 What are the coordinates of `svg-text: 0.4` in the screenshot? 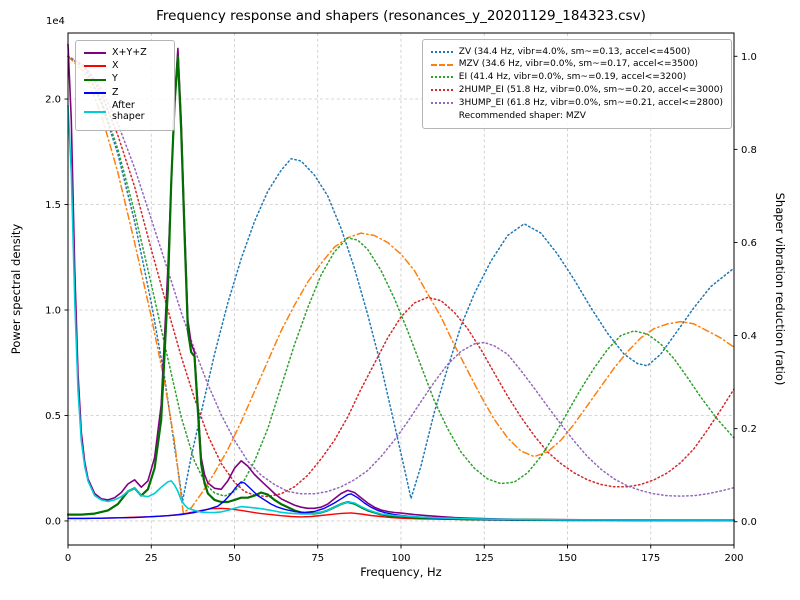 It's located at (749, 336).